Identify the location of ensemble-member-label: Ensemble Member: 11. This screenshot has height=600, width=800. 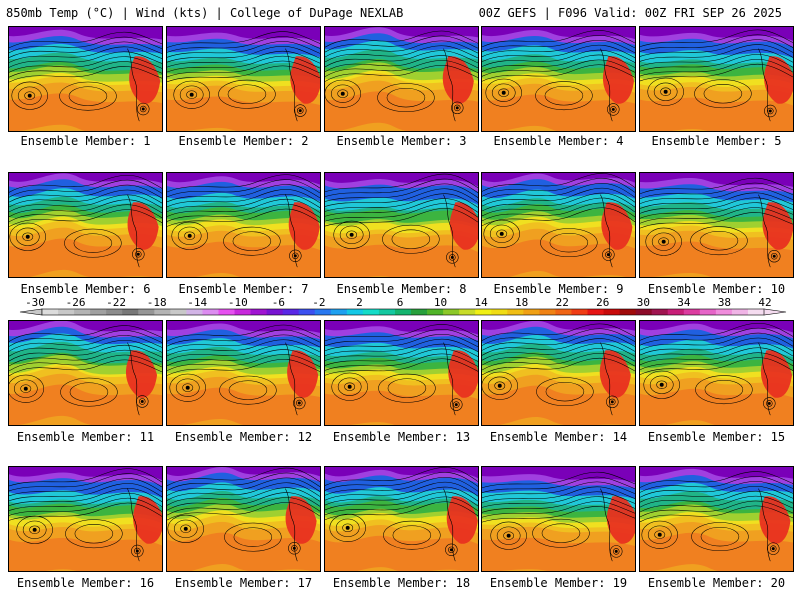
(85, 437).